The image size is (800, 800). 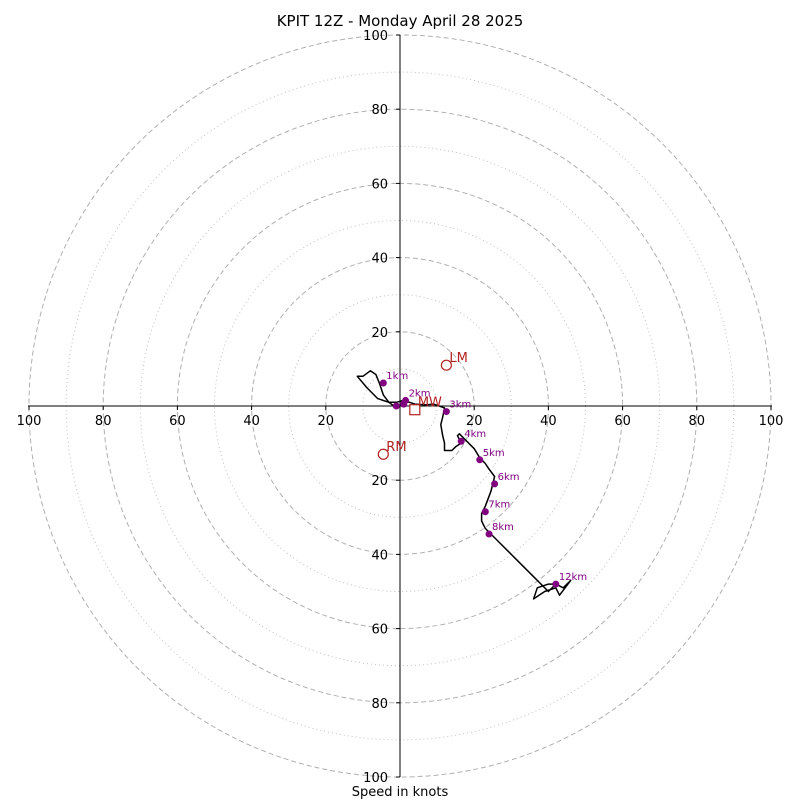 What do you see at coordinates (460, 405) in the screenshot?
I see `height-label: 3km` at bounding box center [460, 405].